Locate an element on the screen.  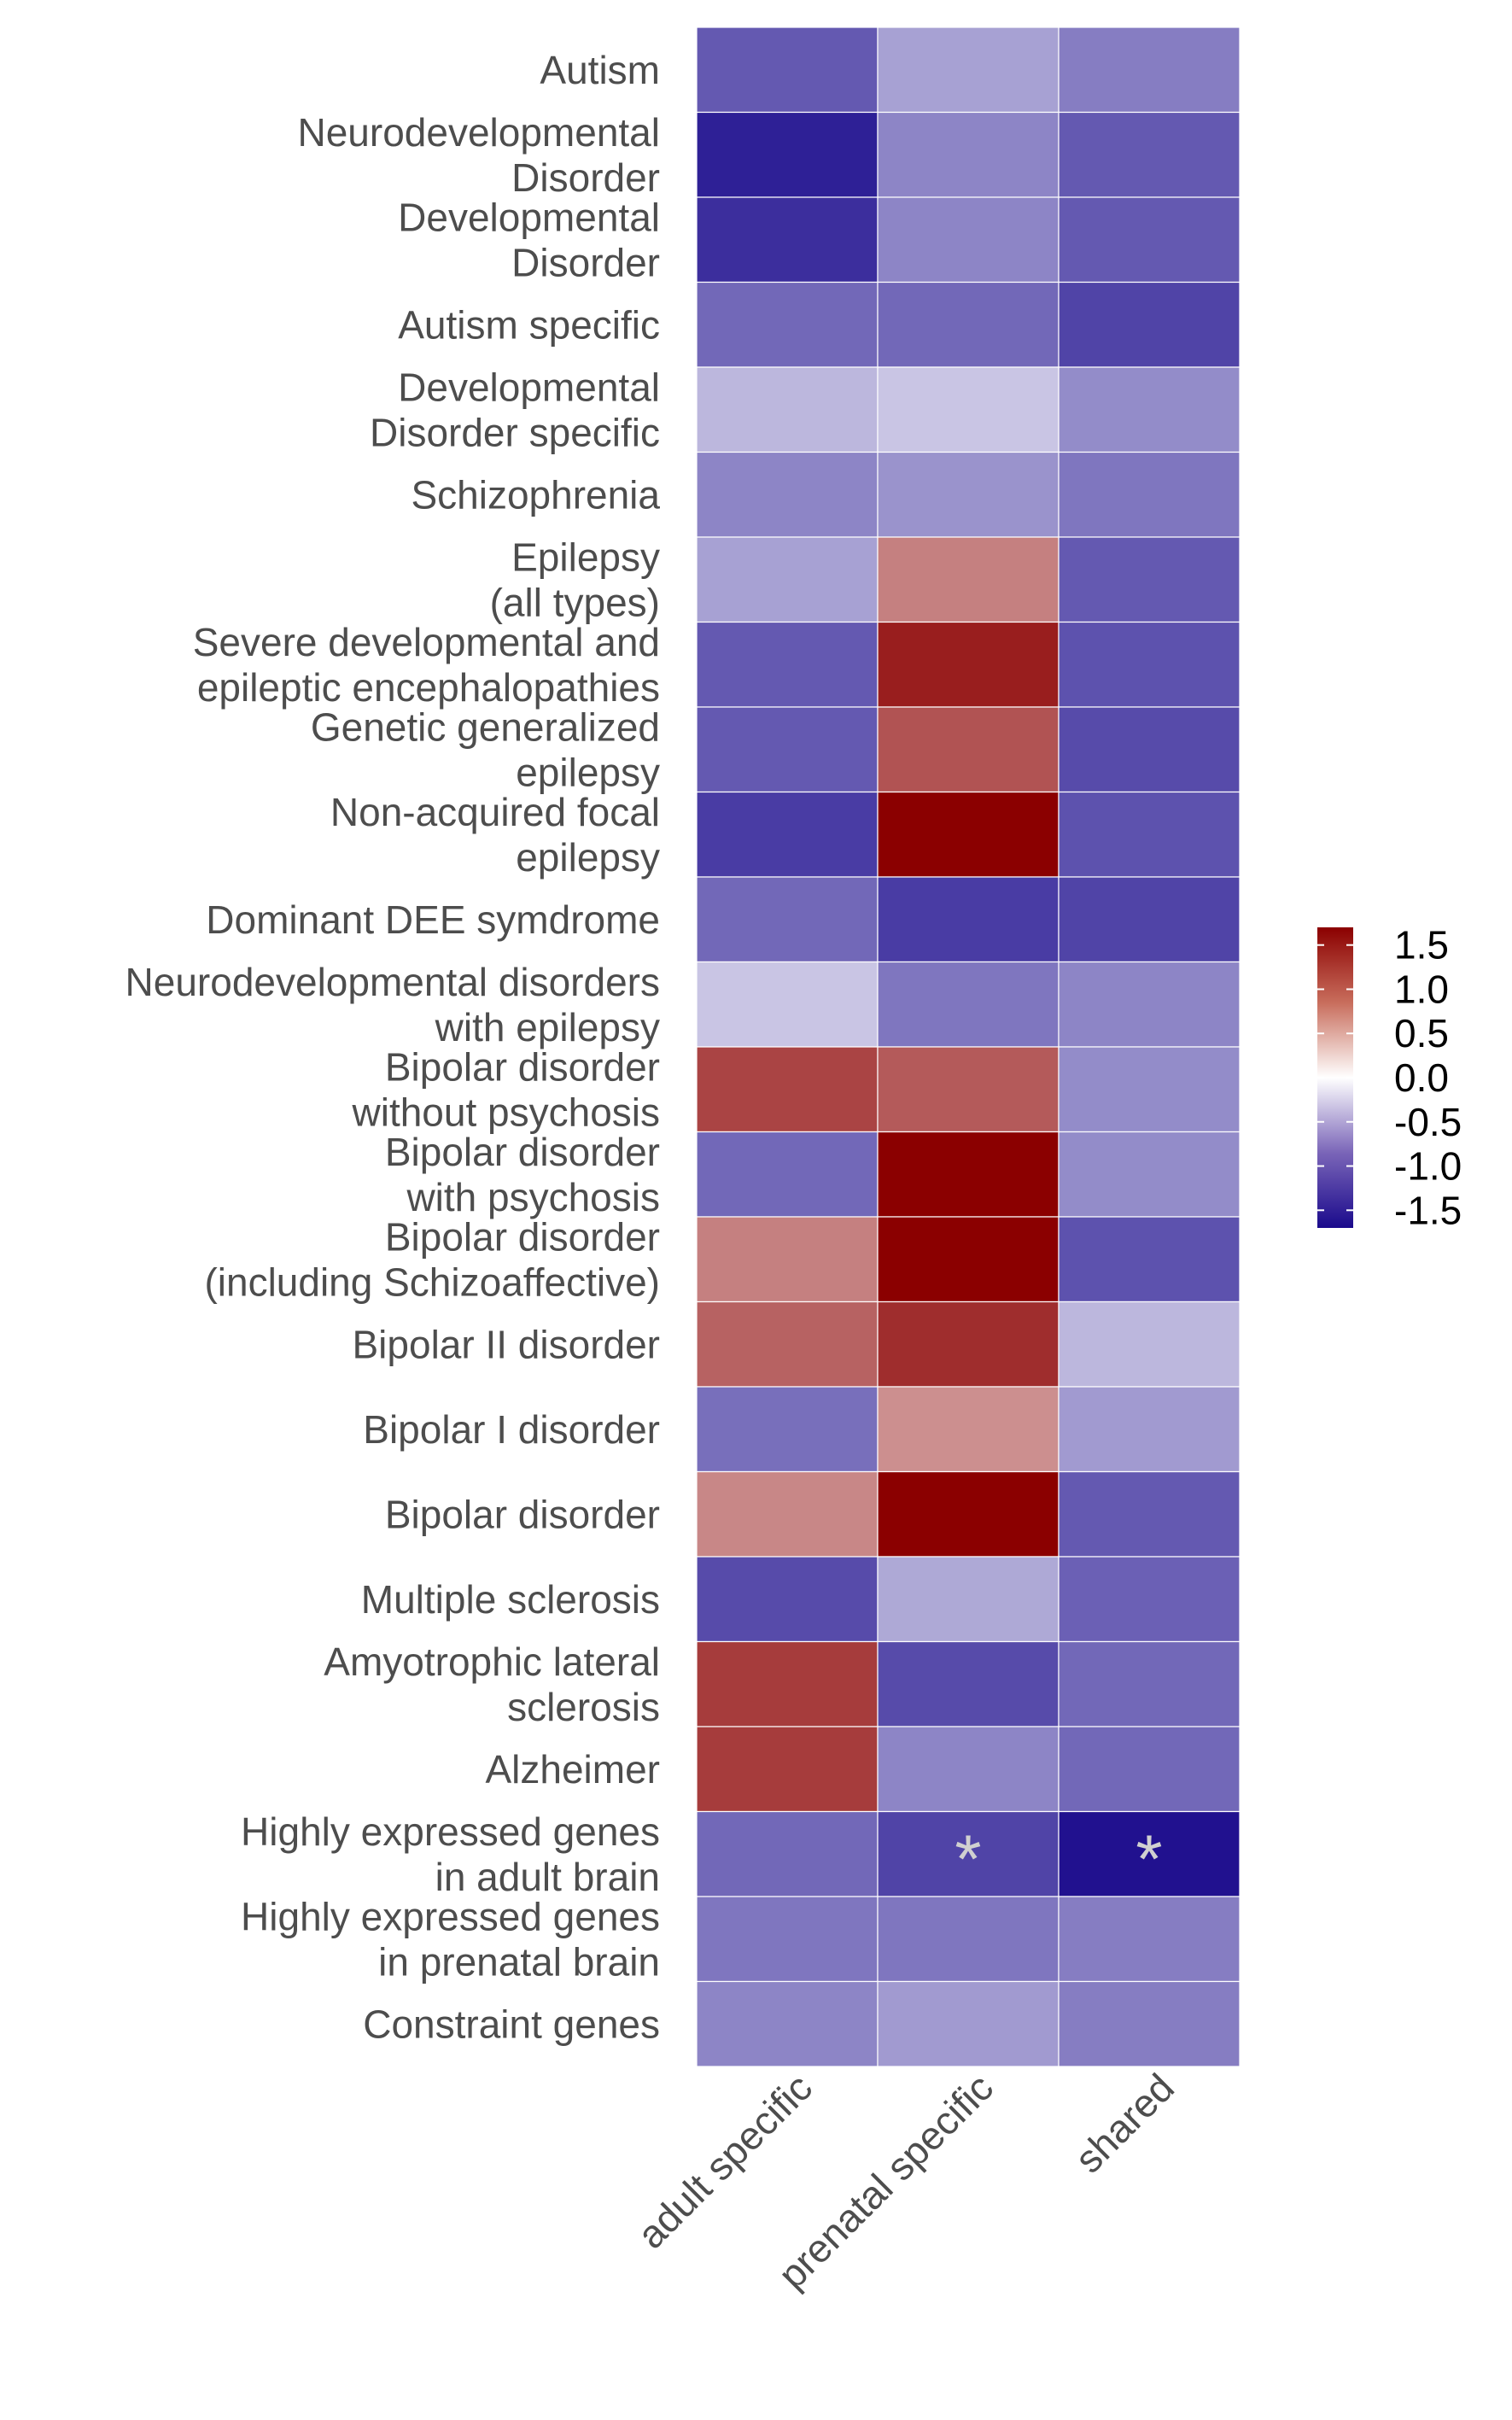
row-label: Bipolar disorder with psychosis is located at coordinates (522, 1174).